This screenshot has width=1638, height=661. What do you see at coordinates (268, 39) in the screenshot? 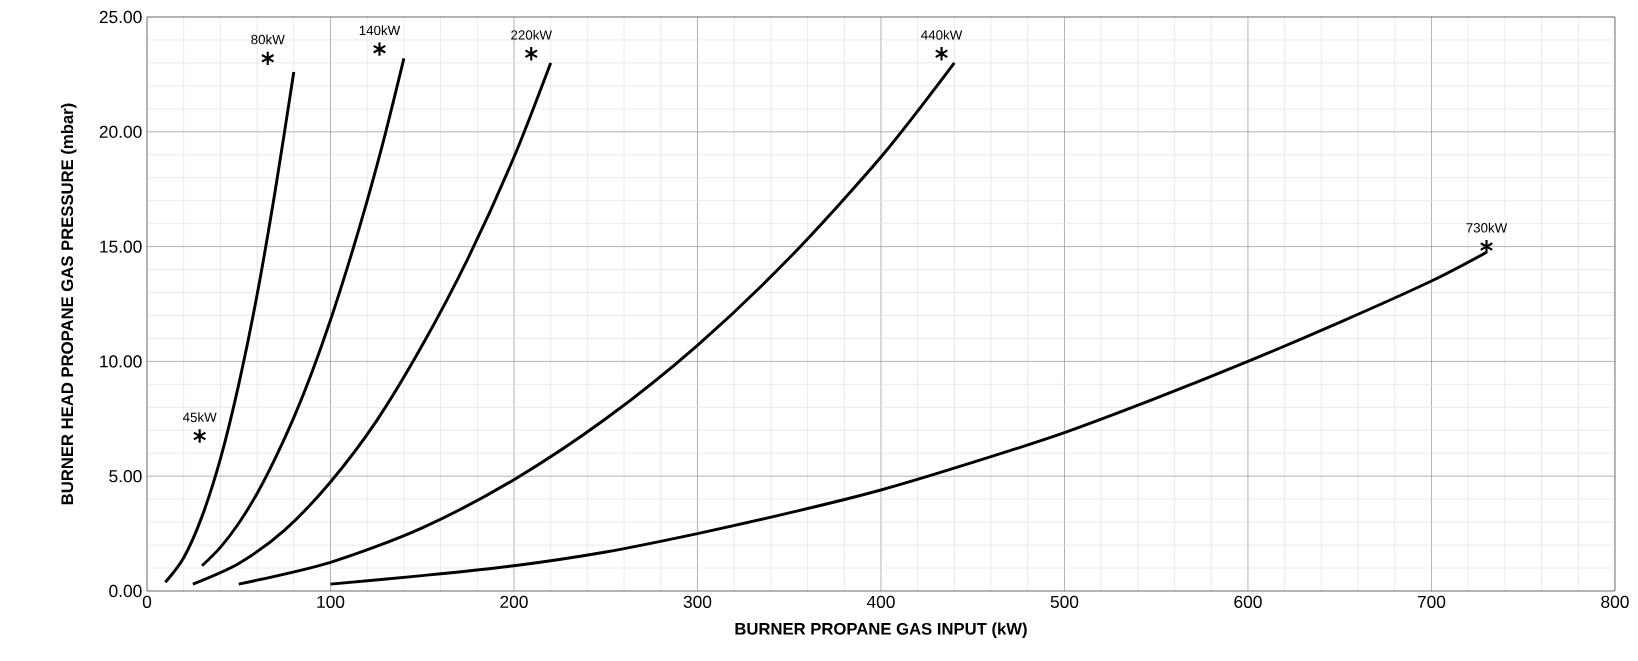
I see `annotation: 80kW` at bounding box center [268, 39].